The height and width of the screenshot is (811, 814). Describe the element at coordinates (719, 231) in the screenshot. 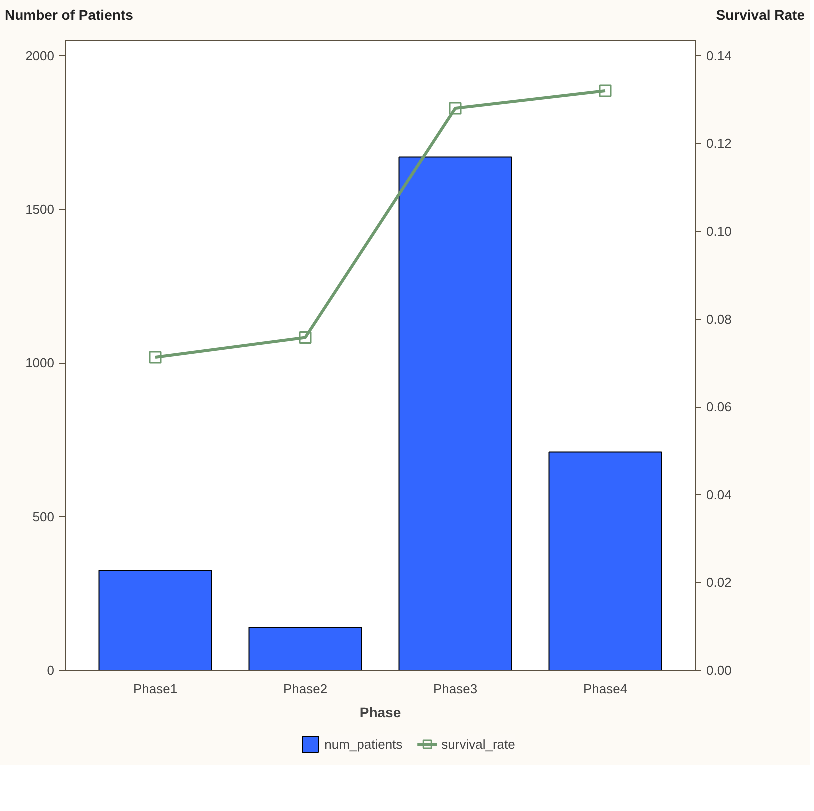

I see `y2-tick-label: 0.10` at that location.